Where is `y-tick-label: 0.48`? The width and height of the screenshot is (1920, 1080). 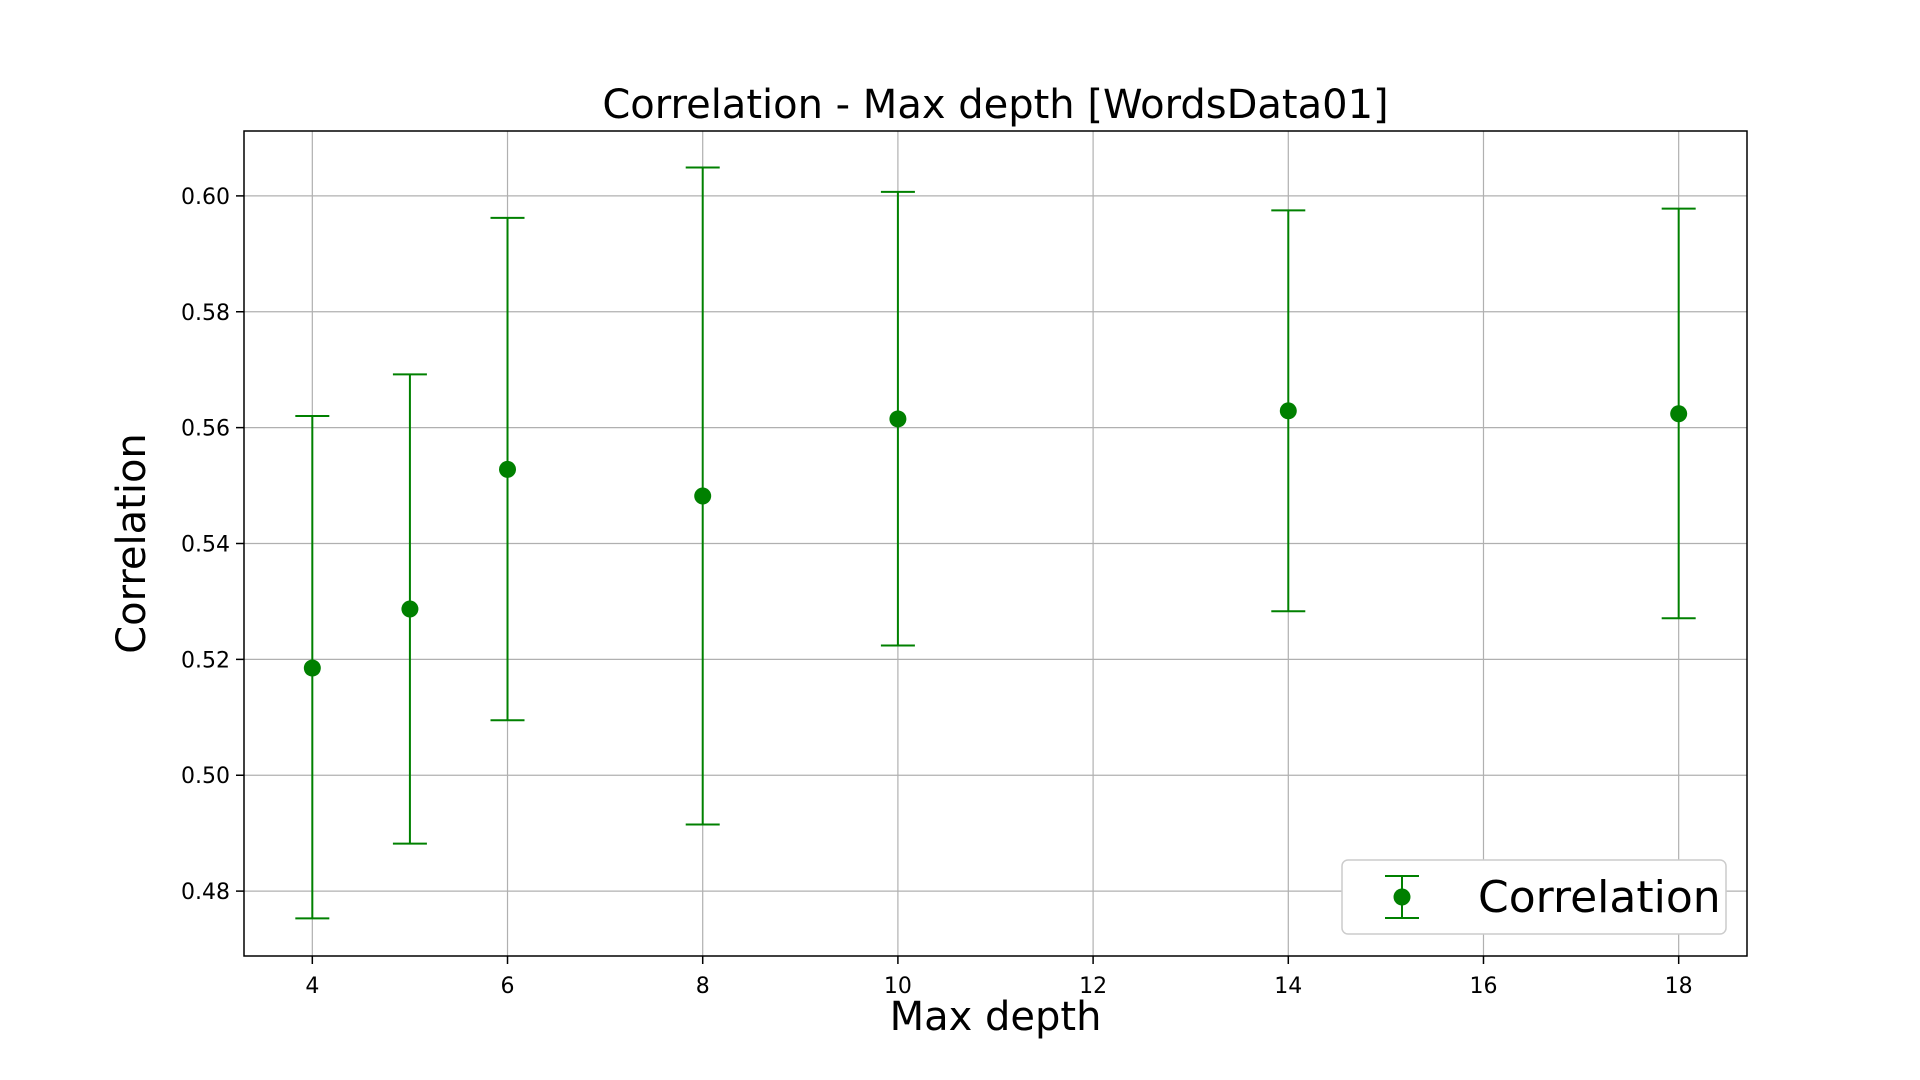
y-tick-label: 0.48 is located at coordinates (205, 892).